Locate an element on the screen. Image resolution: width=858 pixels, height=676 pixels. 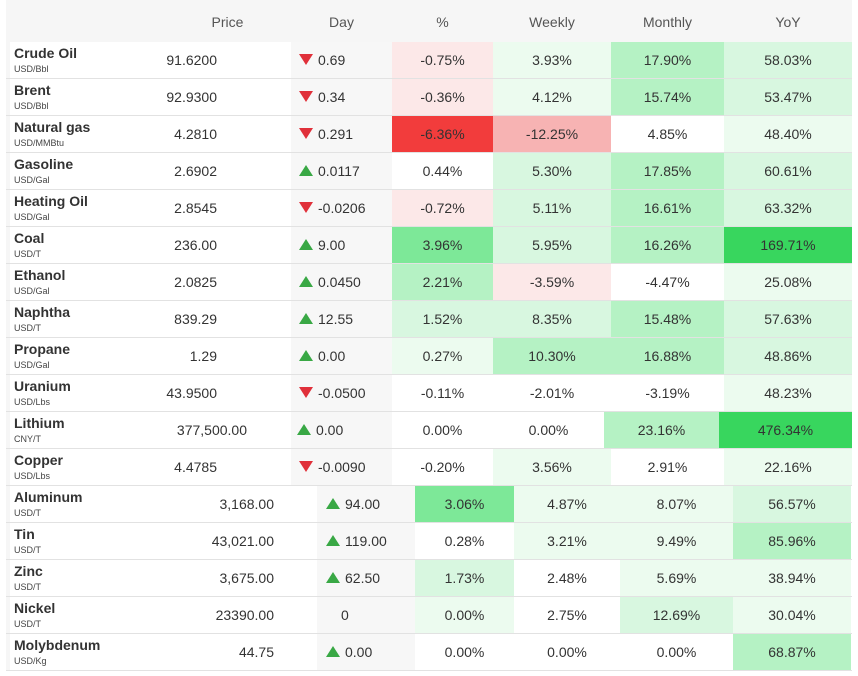
price-cell: 23390.00 is located at coordinates (243, 615).